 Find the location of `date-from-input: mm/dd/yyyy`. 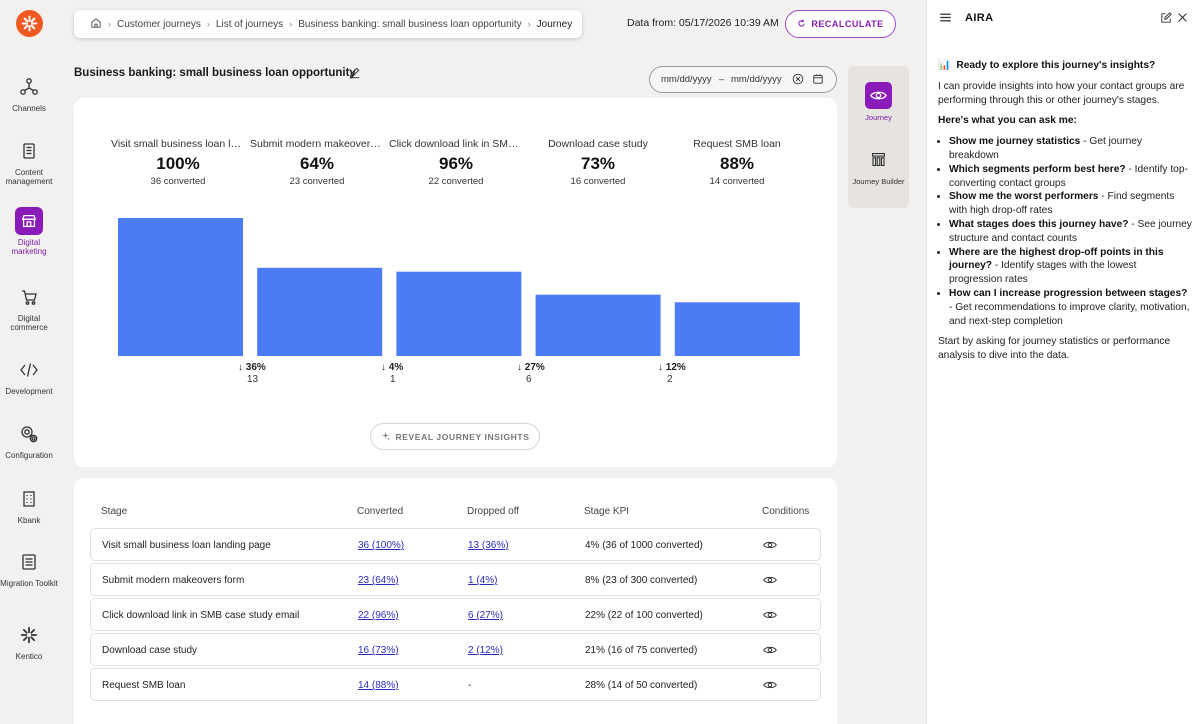

date-from-input: mm/dd/yyyy is located at coordinates (686, 79).